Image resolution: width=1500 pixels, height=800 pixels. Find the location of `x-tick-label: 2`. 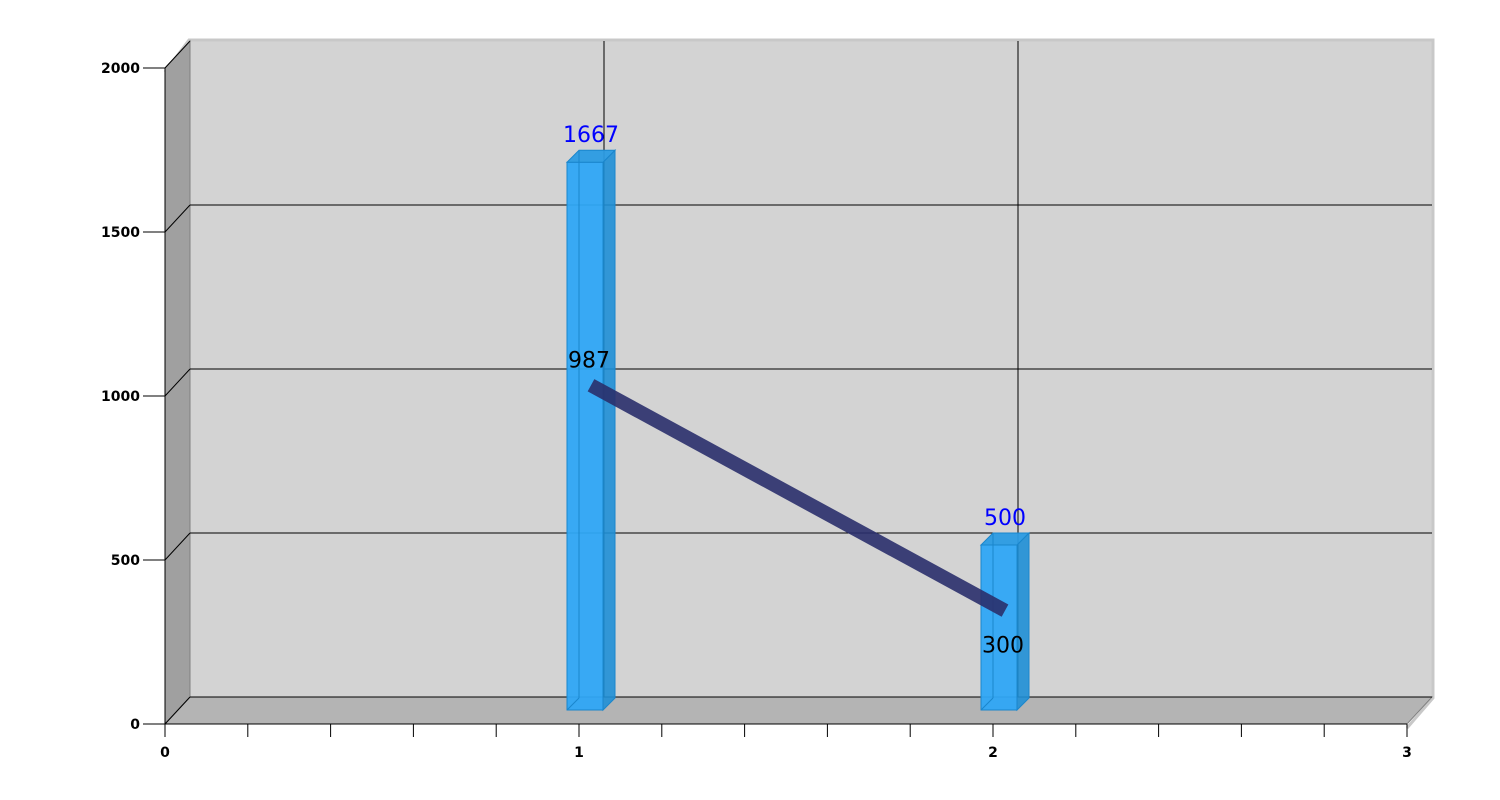

x-tick-label: 2 is located at coordinates (993, 753).